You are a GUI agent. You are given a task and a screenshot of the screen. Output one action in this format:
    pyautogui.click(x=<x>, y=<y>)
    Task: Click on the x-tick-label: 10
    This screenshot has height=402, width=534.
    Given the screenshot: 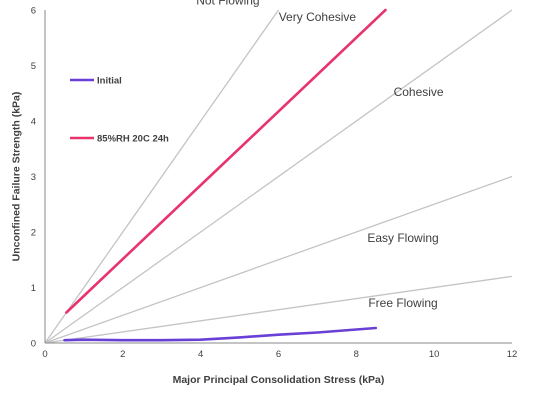 What is the action you would take?
    pyautogui.click(x=434, y=354)
    